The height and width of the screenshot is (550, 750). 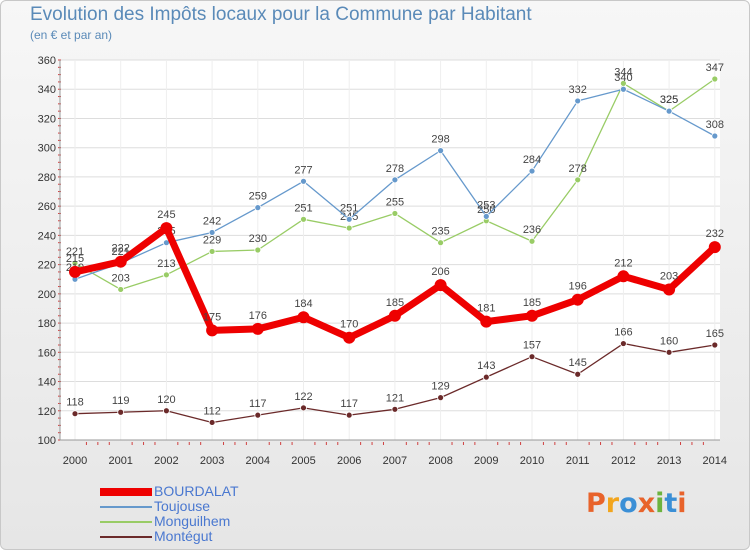 What do you see at coordinates (303, 397) in the screenshot?
I see `data-label: 122` at bounding box center [303, 397].